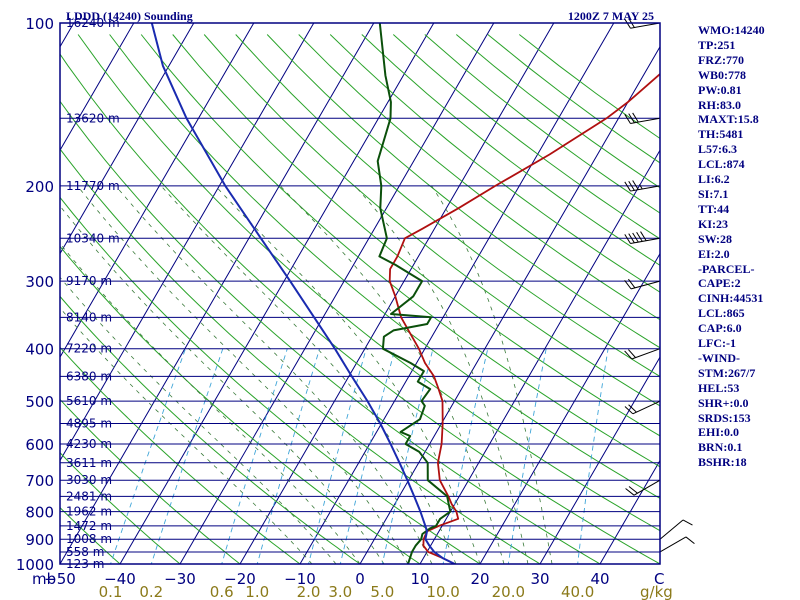 Image resolution: width=800 pixels, height=600 pixels. Describe the element at coordinates (720, 328) in the screenshot. I see `index-entry: CAP:6.0` at that location.